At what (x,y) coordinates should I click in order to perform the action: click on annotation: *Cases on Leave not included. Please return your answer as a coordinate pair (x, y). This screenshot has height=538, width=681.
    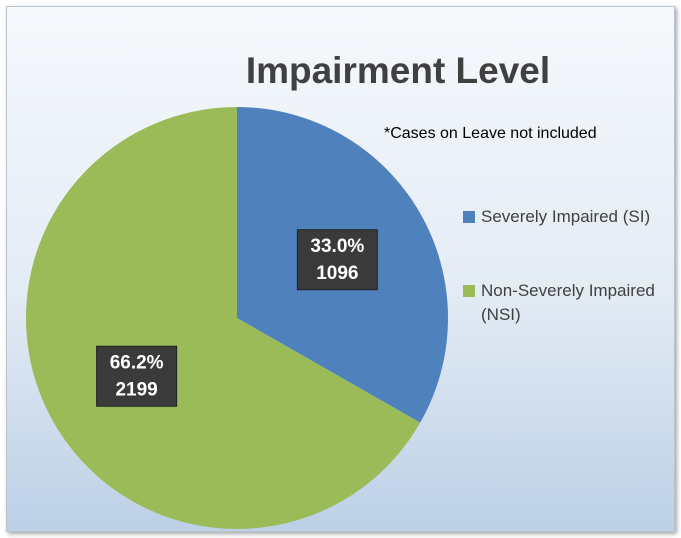
    Looking at the image, I should click on (490, 133).